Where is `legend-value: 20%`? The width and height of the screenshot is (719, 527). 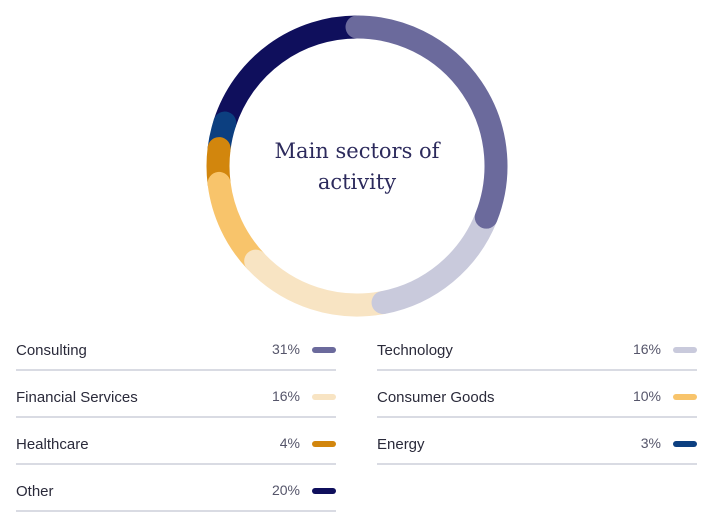
legend-value: 20% is located at coordinates (285, 490).